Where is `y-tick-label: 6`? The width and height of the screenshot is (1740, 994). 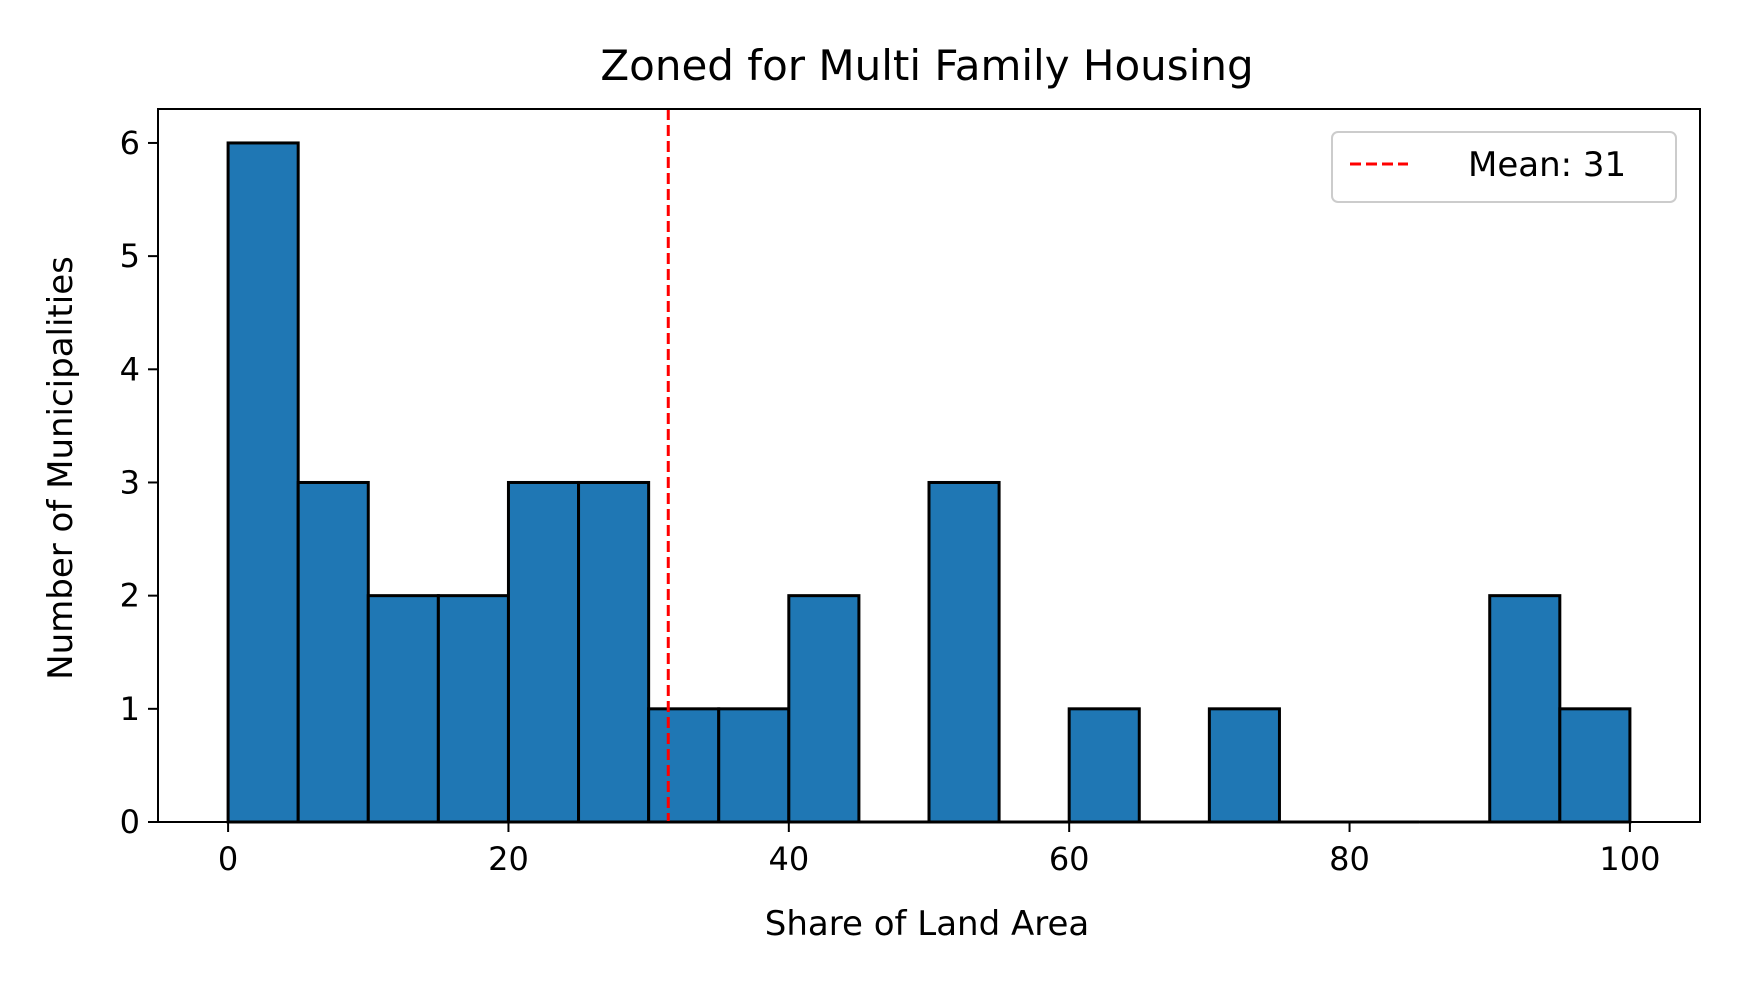 y-tick-label: 6 is located at coordinates (130, 143).